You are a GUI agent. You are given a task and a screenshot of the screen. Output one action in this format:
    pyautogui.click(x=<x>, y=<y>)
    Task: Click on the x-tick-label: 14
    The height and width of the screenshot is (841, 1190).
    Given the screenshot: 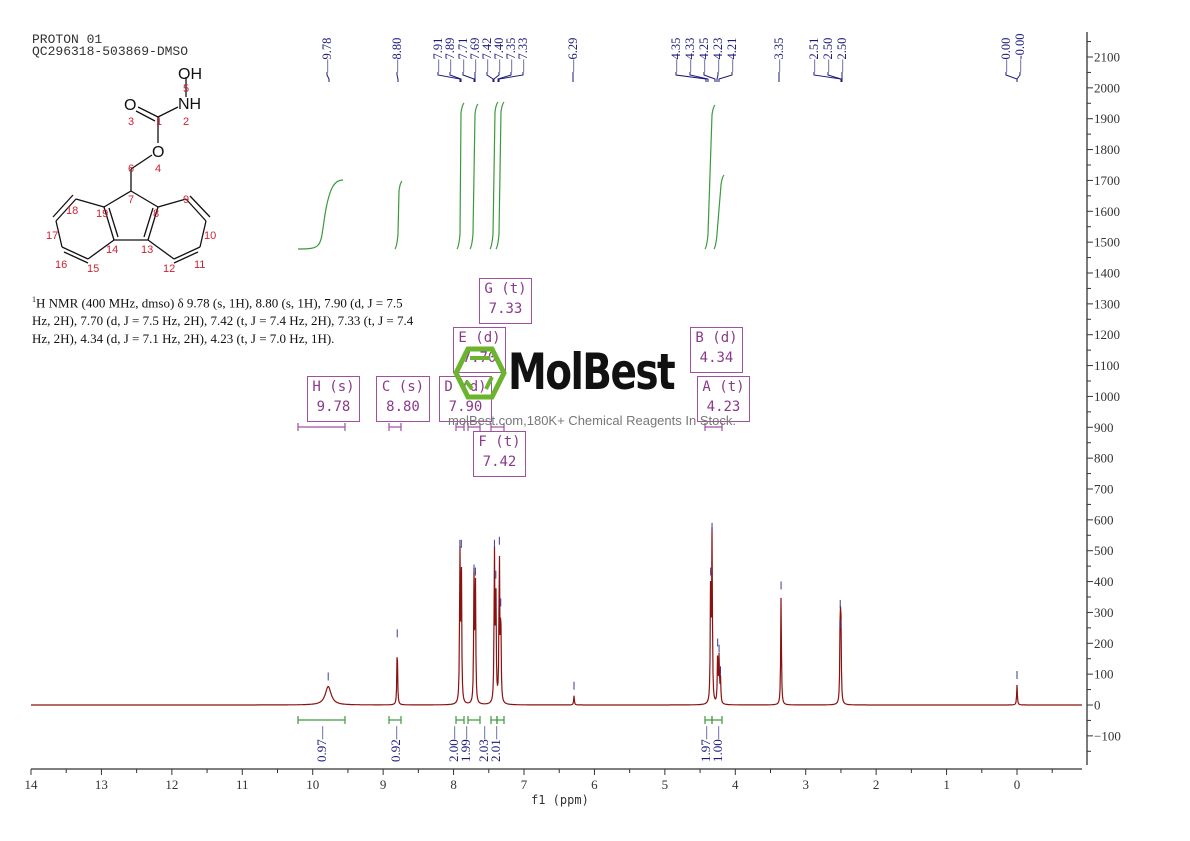 What is the action you would take?
    pyautogui.click(x=32, y=784)
    